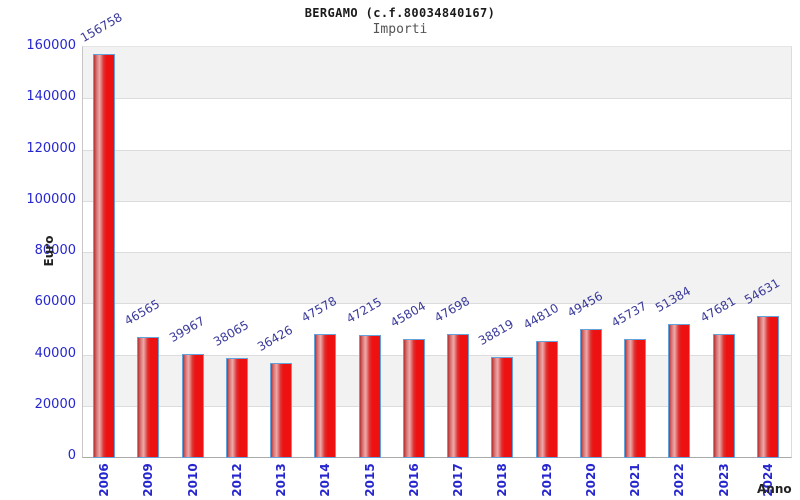 This screenshot has height=500, width=800. I want to click on x-tick-label-2009: 2009, so click(148, 480).